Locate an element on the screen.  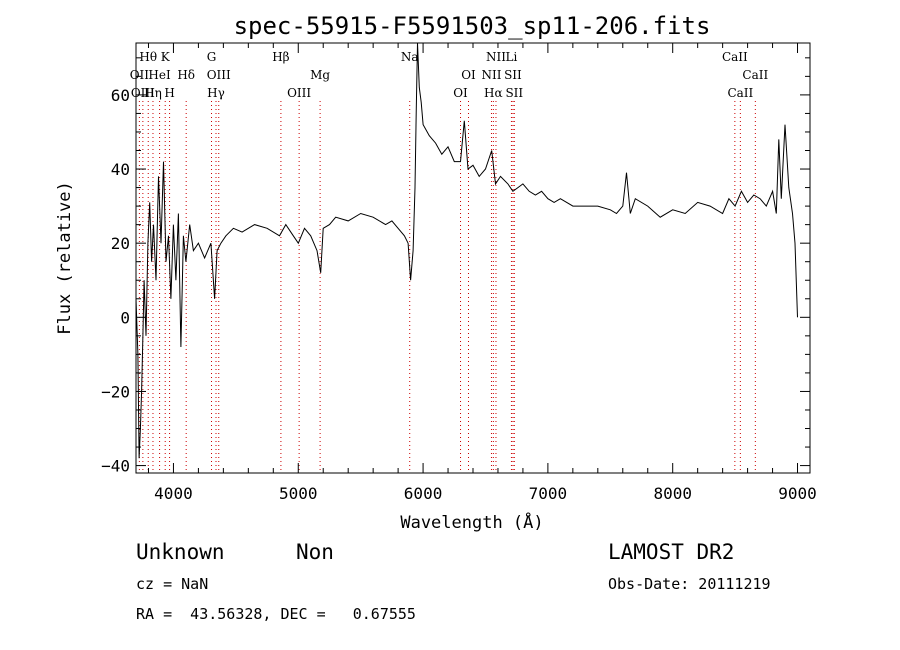
coordinates-text: RA = 43.56328, DEC = 0.67555 is located at coordinates (276, 614).